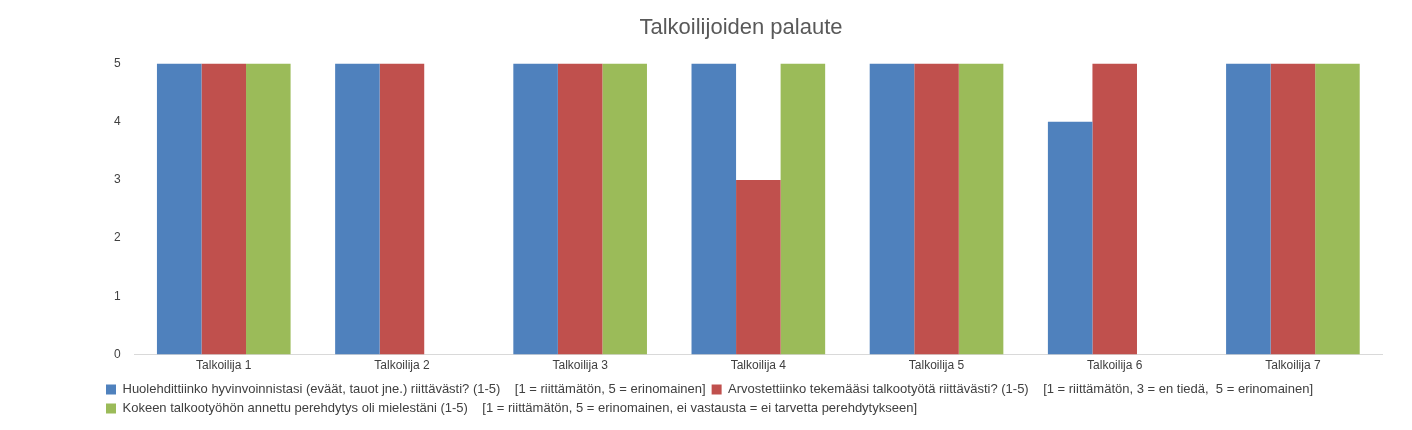  I want to click on y-tick-label: 1, so click(117, 295).